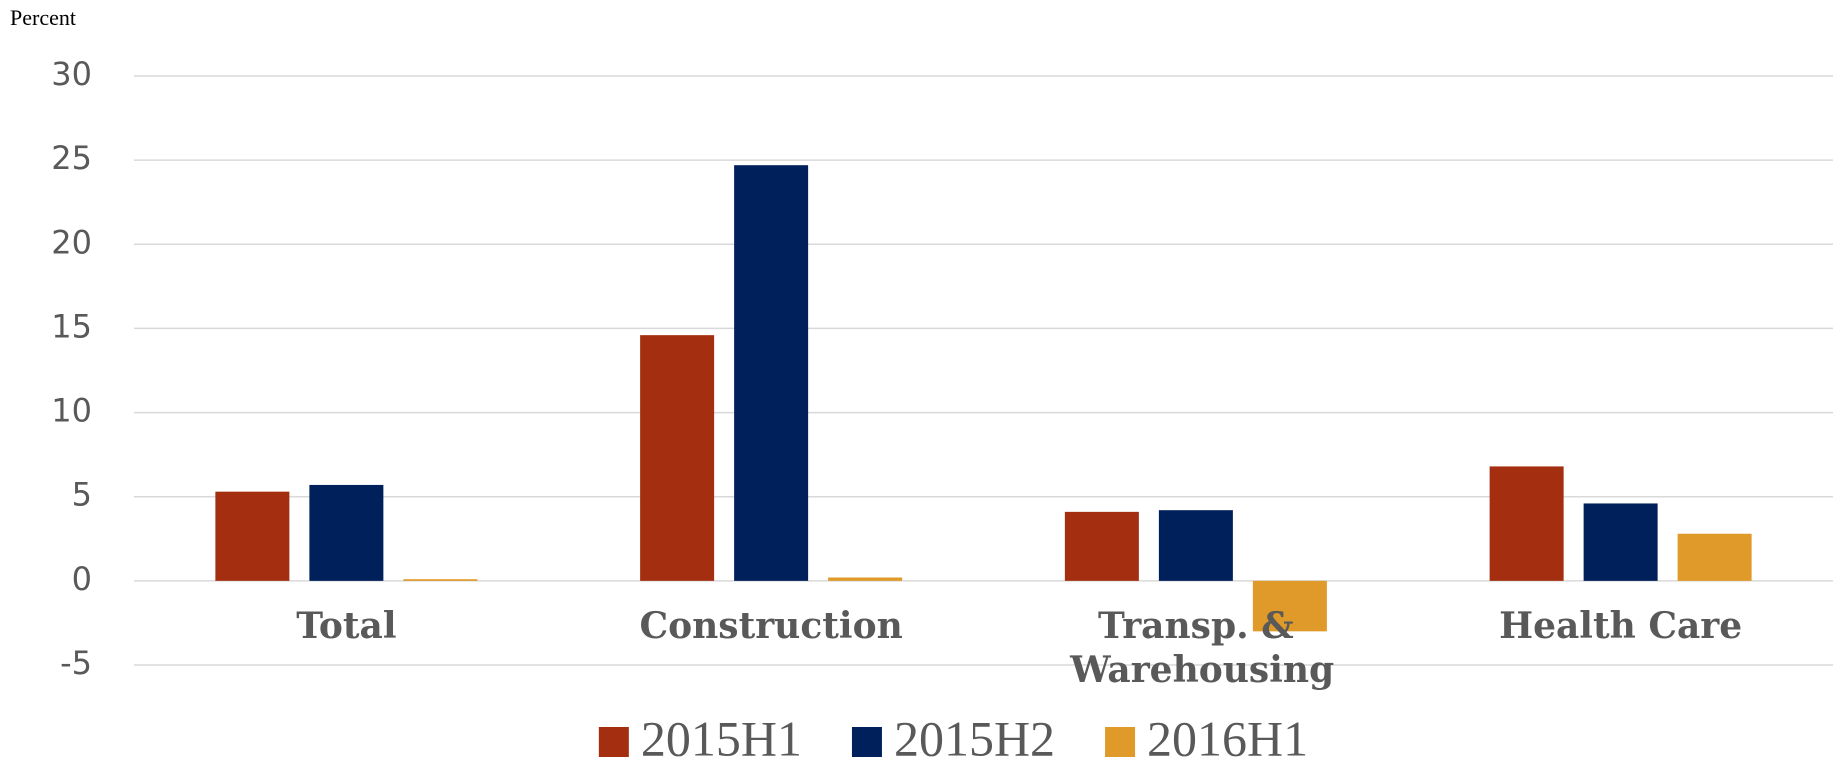 This screenshot has width=1833, height=763. I want to click on legend-item: 2016H1, so click(1206, 736).